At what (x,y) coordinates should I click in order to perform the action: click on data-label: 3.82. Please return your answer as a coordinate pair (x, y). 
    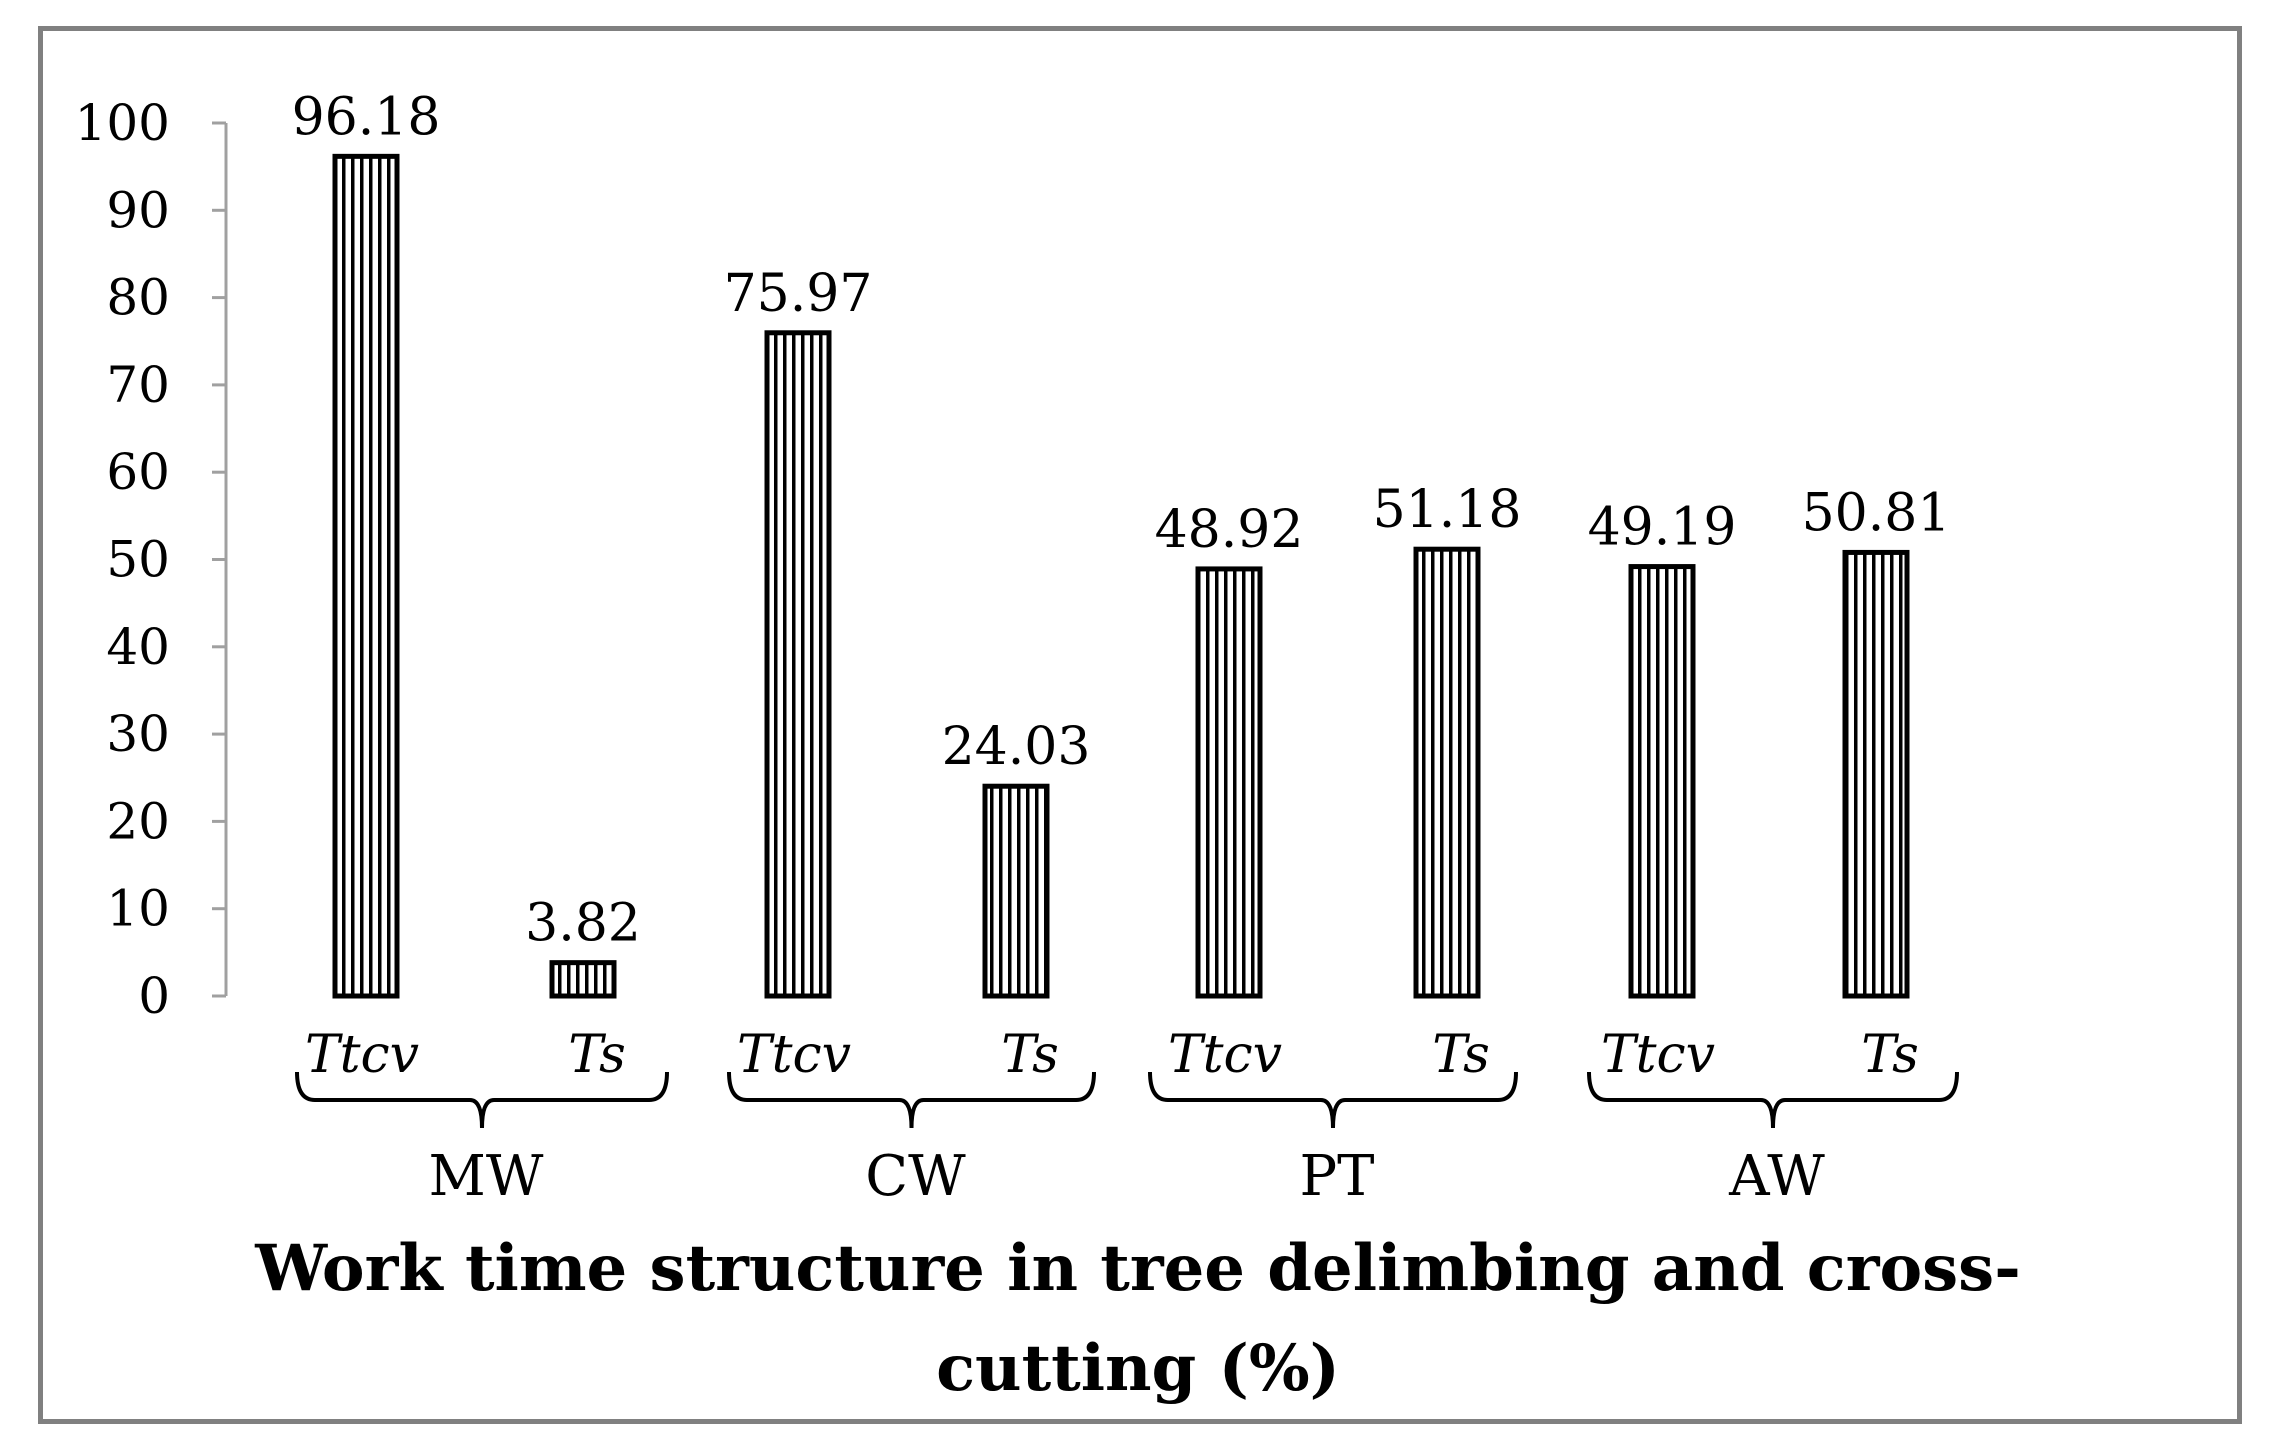
    Looking at the image, I should click on (583, 924).